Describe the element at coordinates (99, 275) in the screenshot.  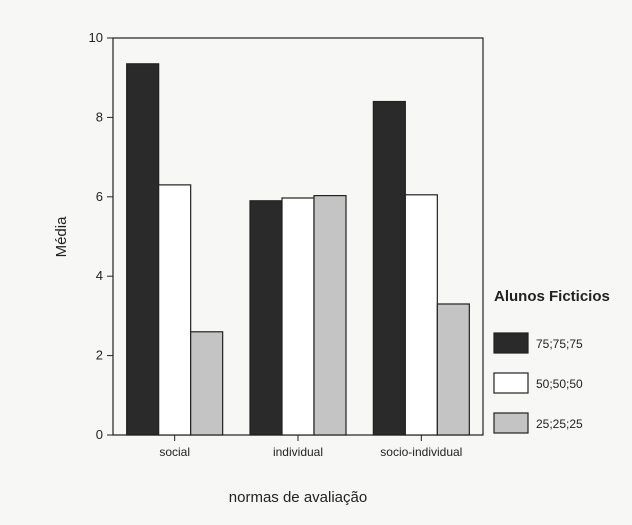
I see `y-tick-label: 4` at that location.